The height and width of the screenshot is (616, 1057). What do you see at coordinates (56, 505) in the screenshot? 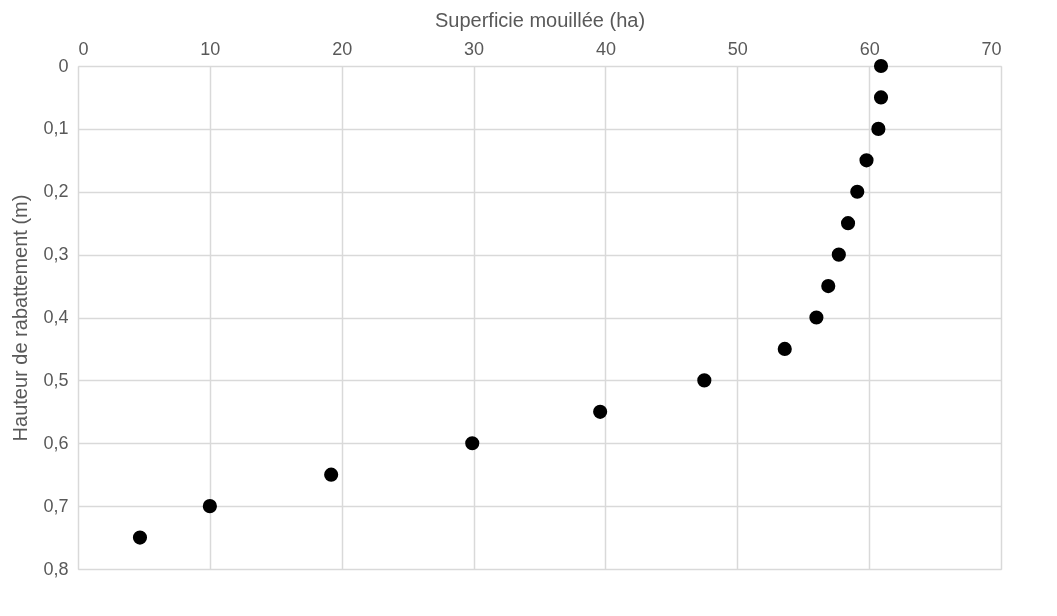
I see `y-tick-label: 0,7` at bounding box center [56, 505].